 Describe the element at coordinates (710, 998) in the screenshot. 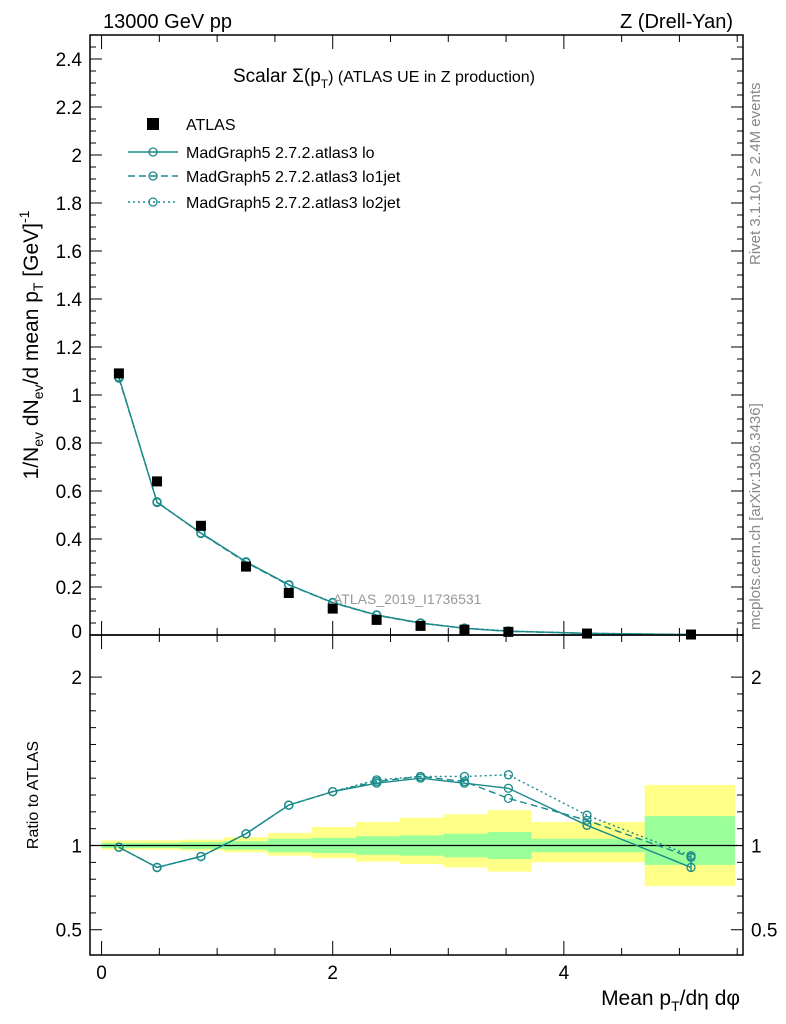

I see `x-axis-label-tail: /dη dφ` at that location.